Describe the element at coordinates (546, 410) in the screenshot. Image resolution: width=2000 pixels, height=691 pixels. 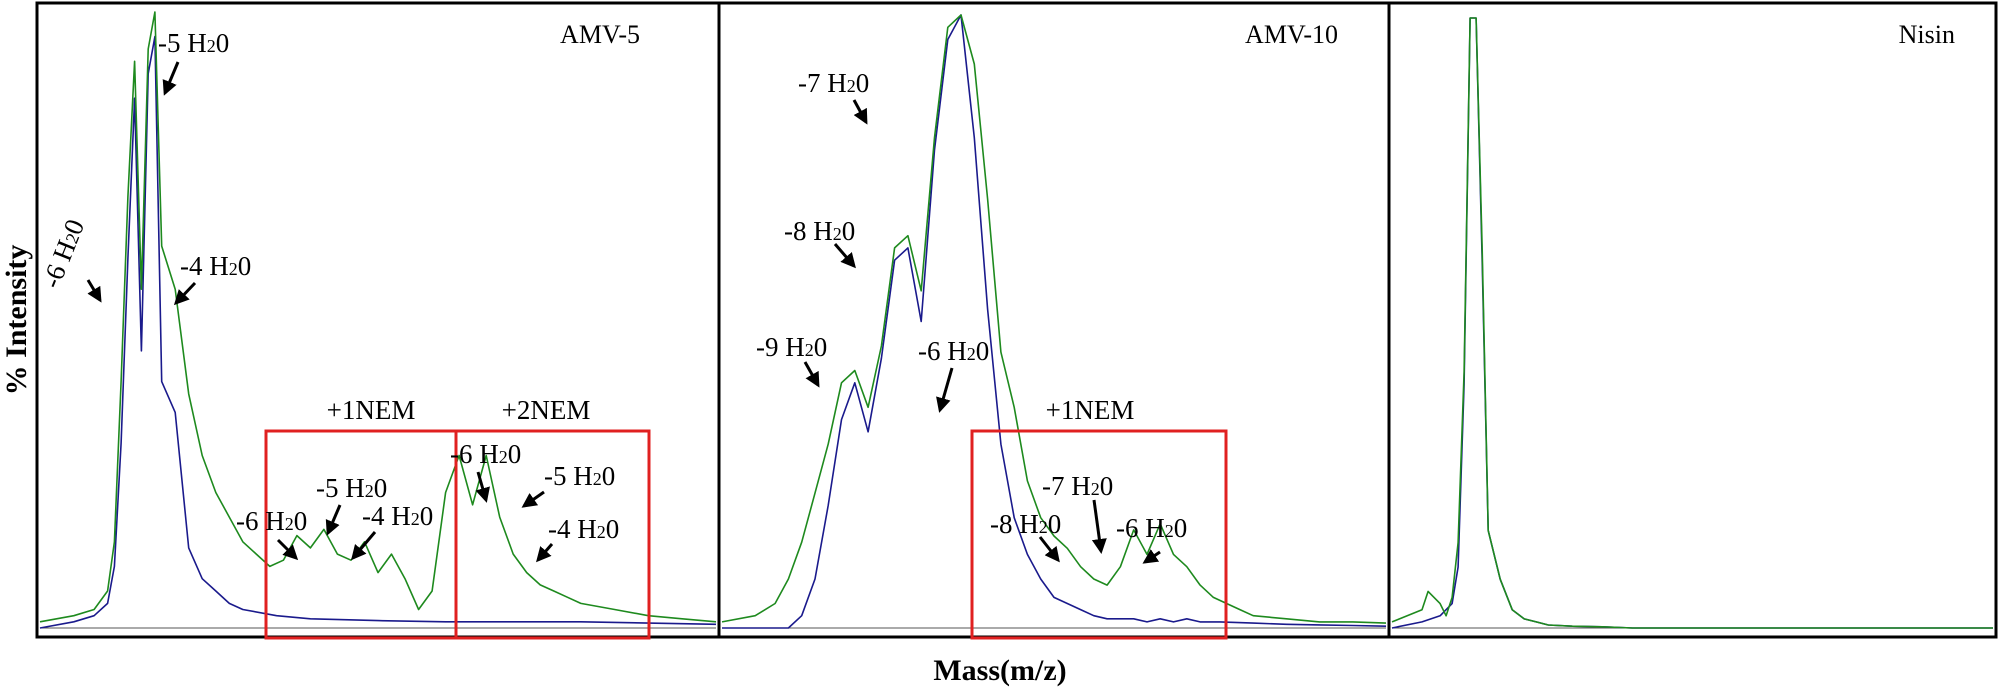
I see `nem-box-label: +2NEM` at that location.